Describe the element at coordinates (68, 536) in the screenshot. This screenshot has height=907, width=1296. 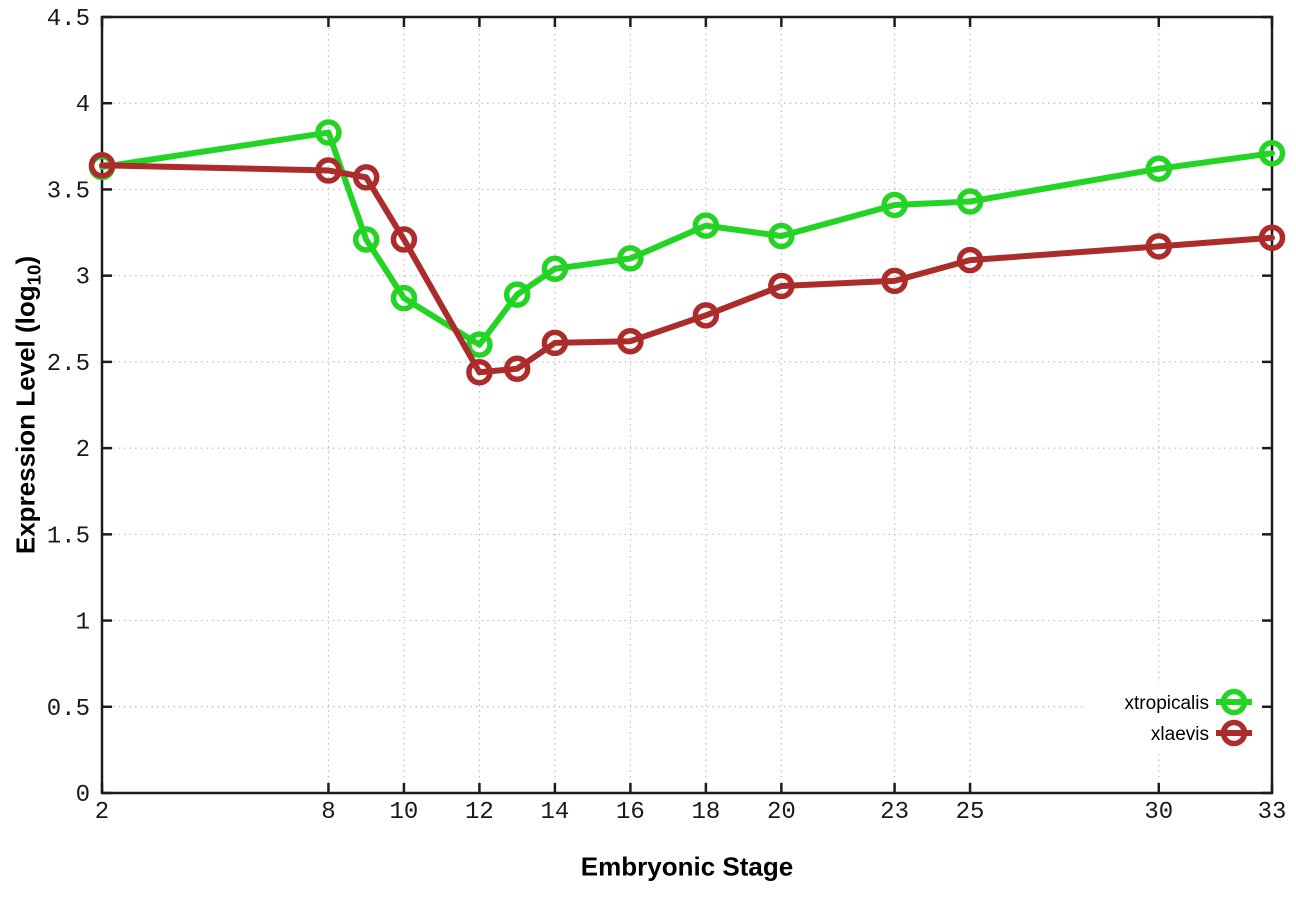
I see `y-tick-label: 1.5` at that location.